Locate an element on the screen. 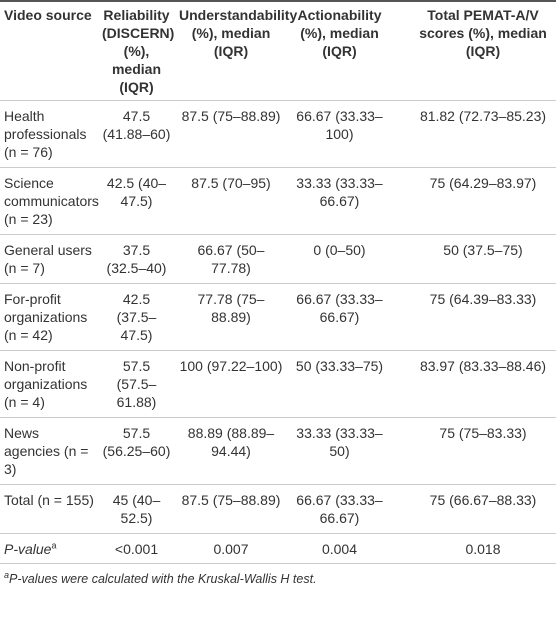  table-cell: 66.67 (33.33–100) is located at coordinates (339, 134).